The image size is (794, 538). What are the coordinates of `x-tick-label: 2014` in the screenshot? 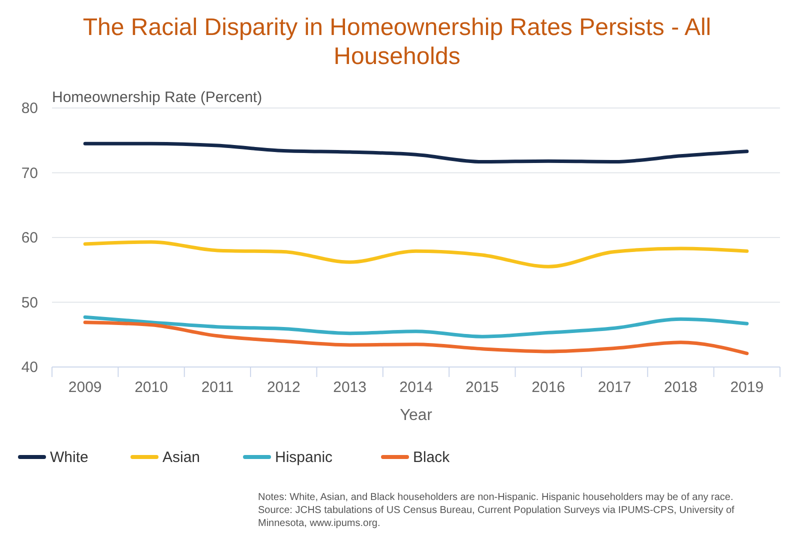 It's located at (416, 387).